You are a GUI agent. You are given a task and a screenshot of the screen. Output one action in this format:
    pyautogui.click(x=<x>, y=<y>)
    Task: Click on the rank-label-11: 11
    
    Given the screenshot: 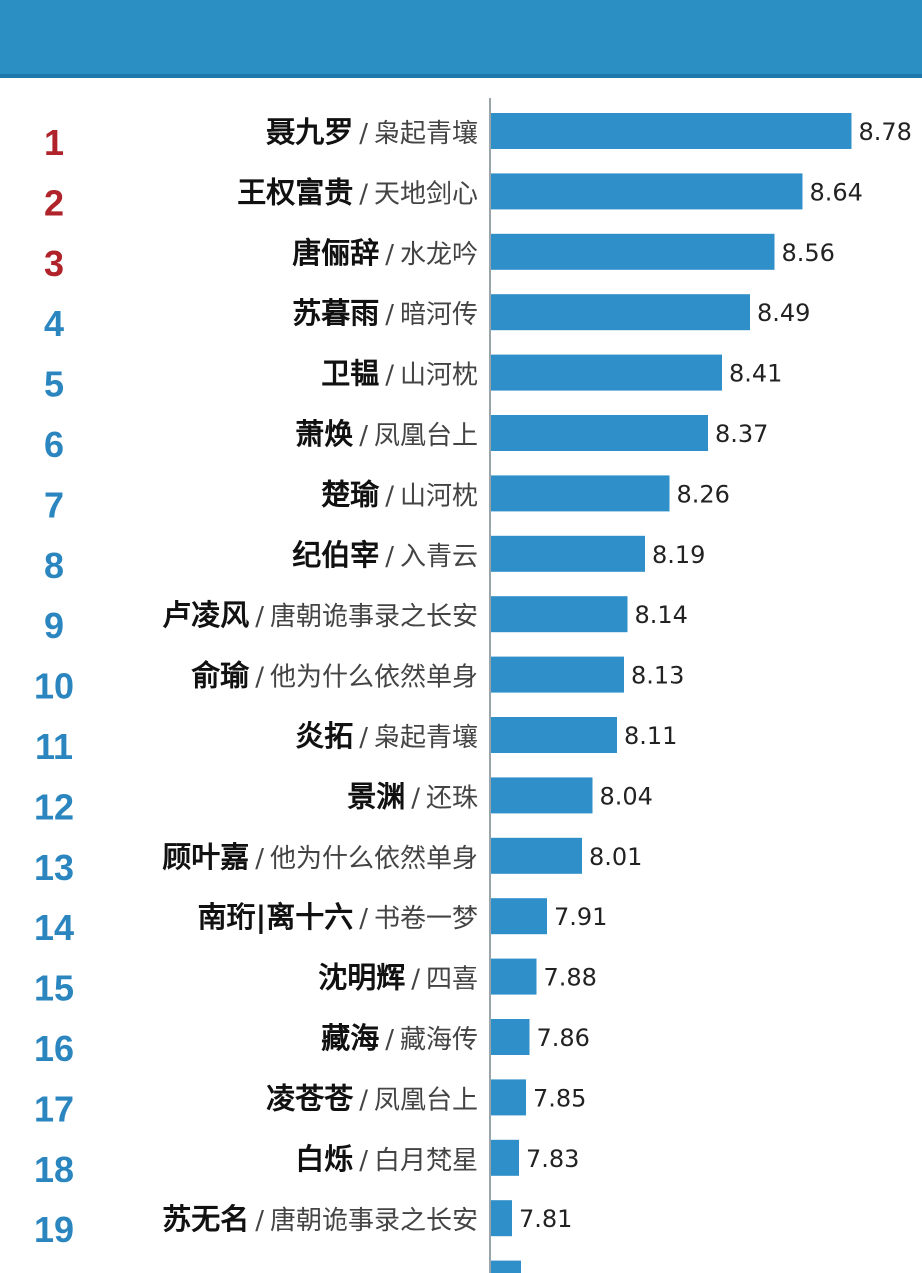 What is the action you would take?
    pyautogui.click(x=54, y=746)
    